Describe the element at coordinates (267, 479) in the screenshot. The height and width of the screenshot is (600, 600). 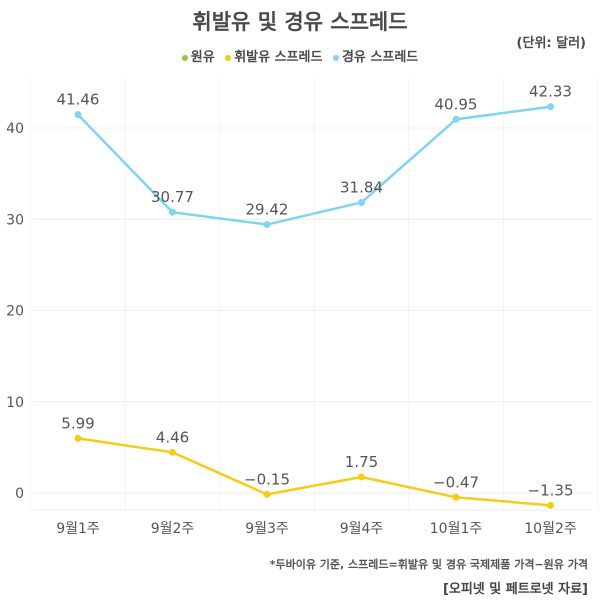
I see `data-label: −0.15` at that location.